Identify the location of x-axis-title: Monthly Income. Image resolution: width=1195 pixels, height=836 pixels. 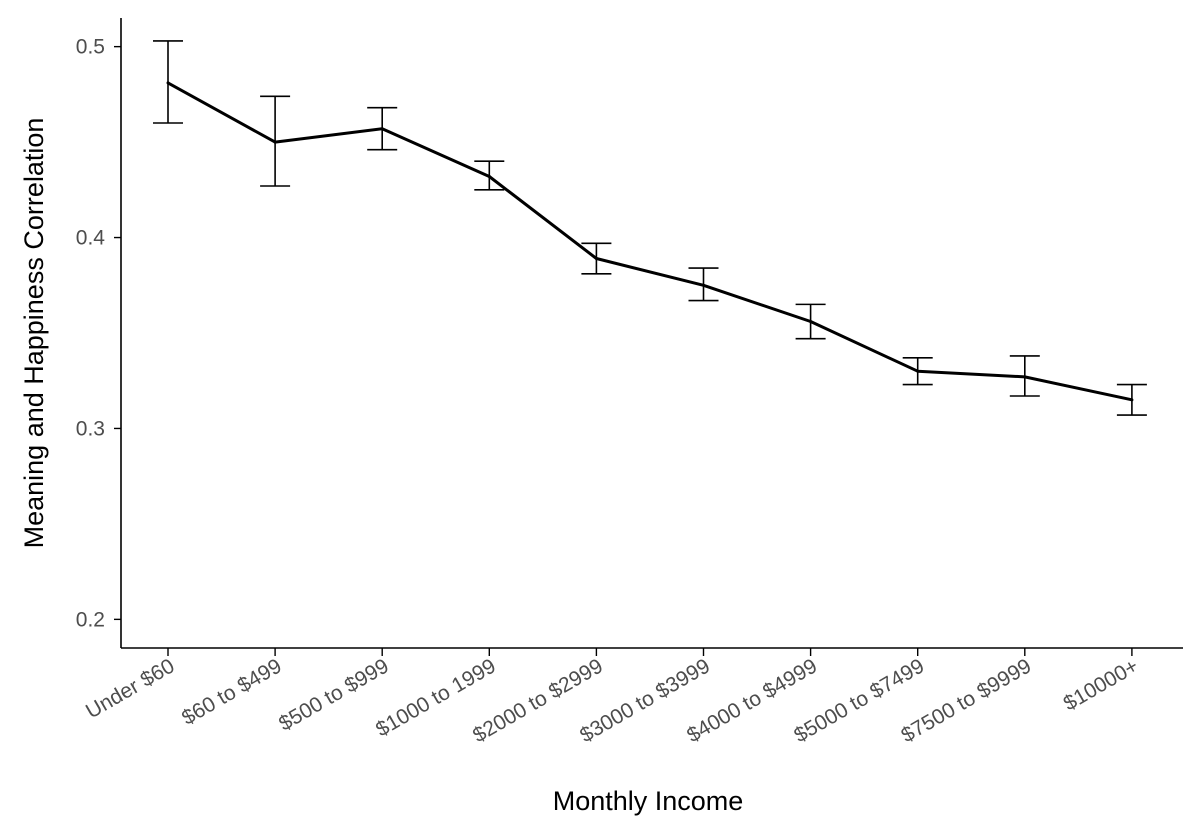
(648, 801).